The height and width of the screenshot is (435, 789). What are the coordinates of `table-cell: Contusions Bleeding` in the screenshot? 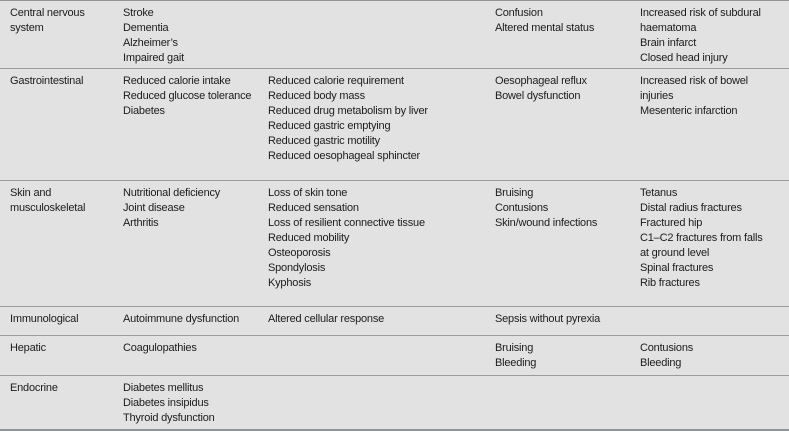 It's located at (667, 355).